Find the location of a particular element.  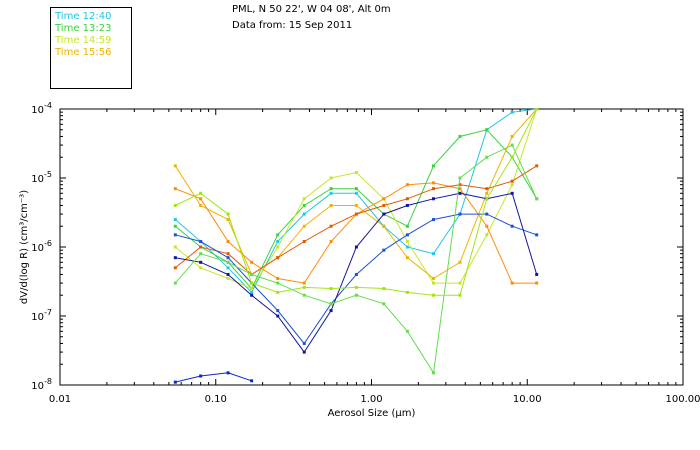

y-tick-label: 10⁻⁶ is located at coordinates (41, 246).